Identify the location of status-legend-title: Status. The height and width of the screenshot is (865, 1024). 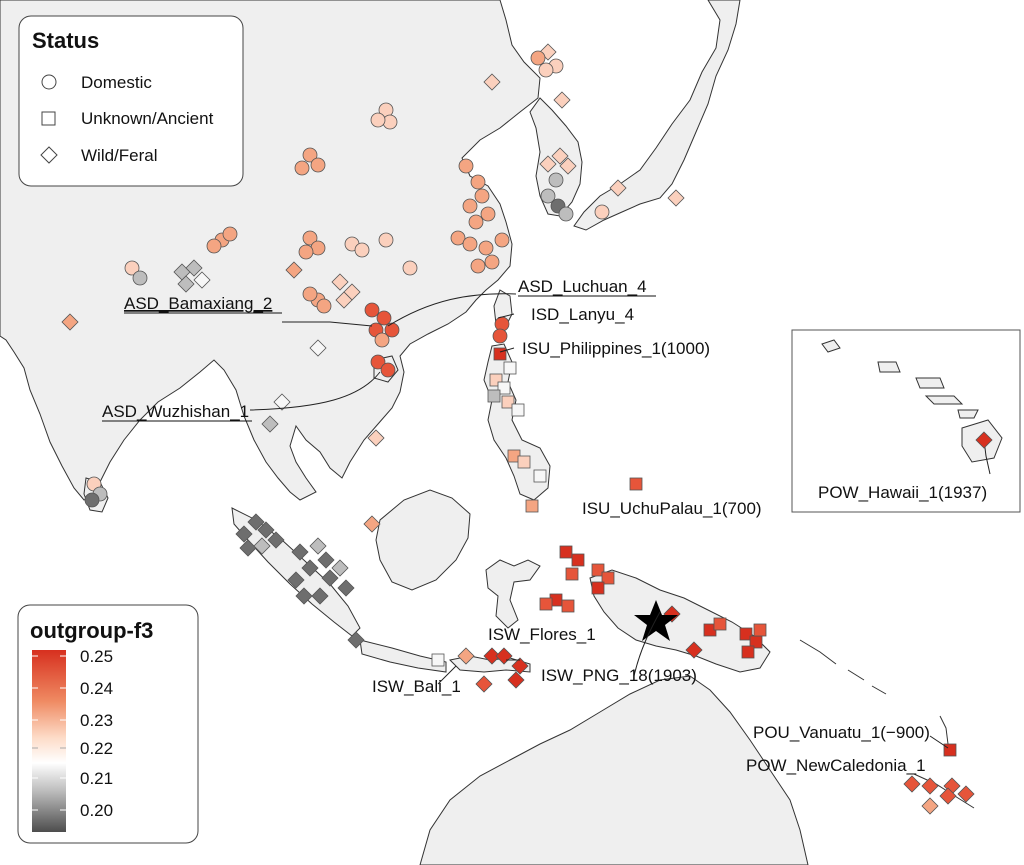
(65, 40).